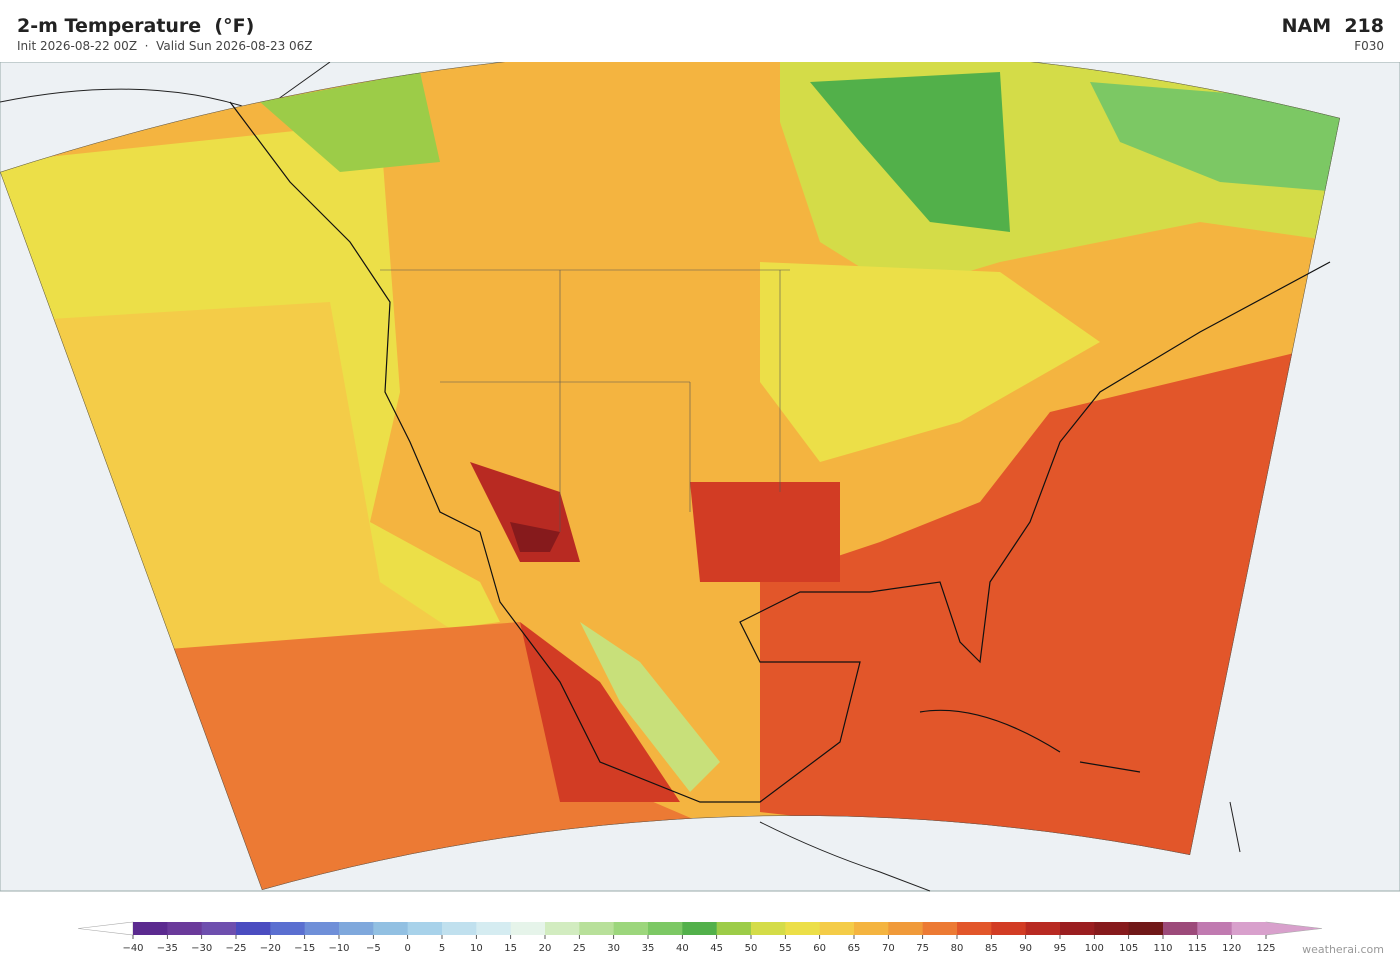 This screenshot has width=1400, height=965. I want to click on colorbar-tick-label: 5, so click(442, 948).